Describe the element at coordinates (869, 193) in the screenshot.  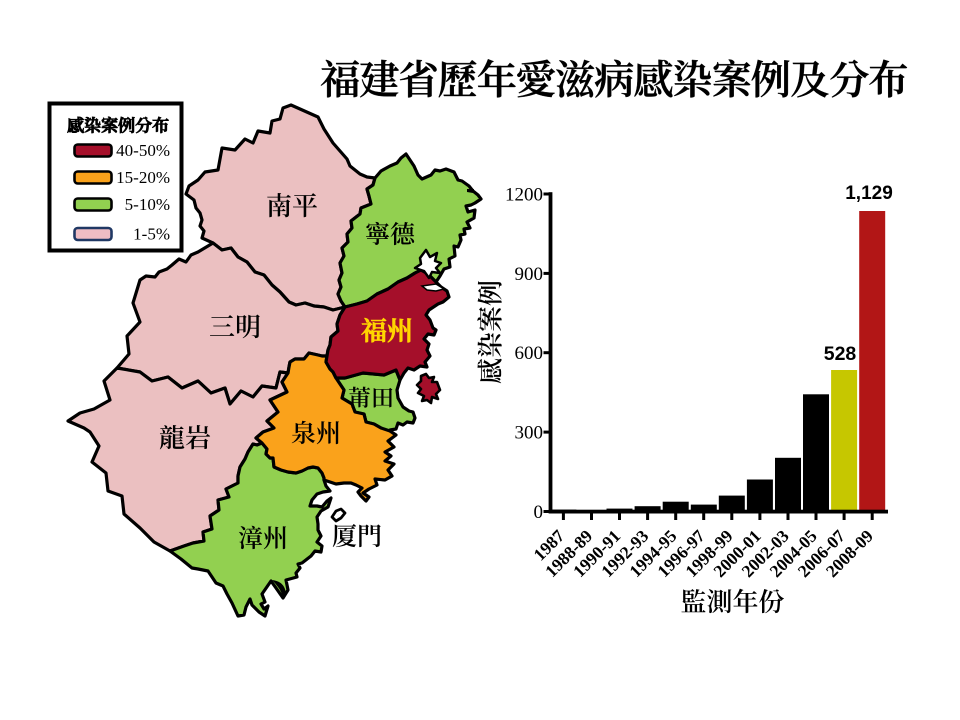
I see `svg-text: 1,129` at that location.